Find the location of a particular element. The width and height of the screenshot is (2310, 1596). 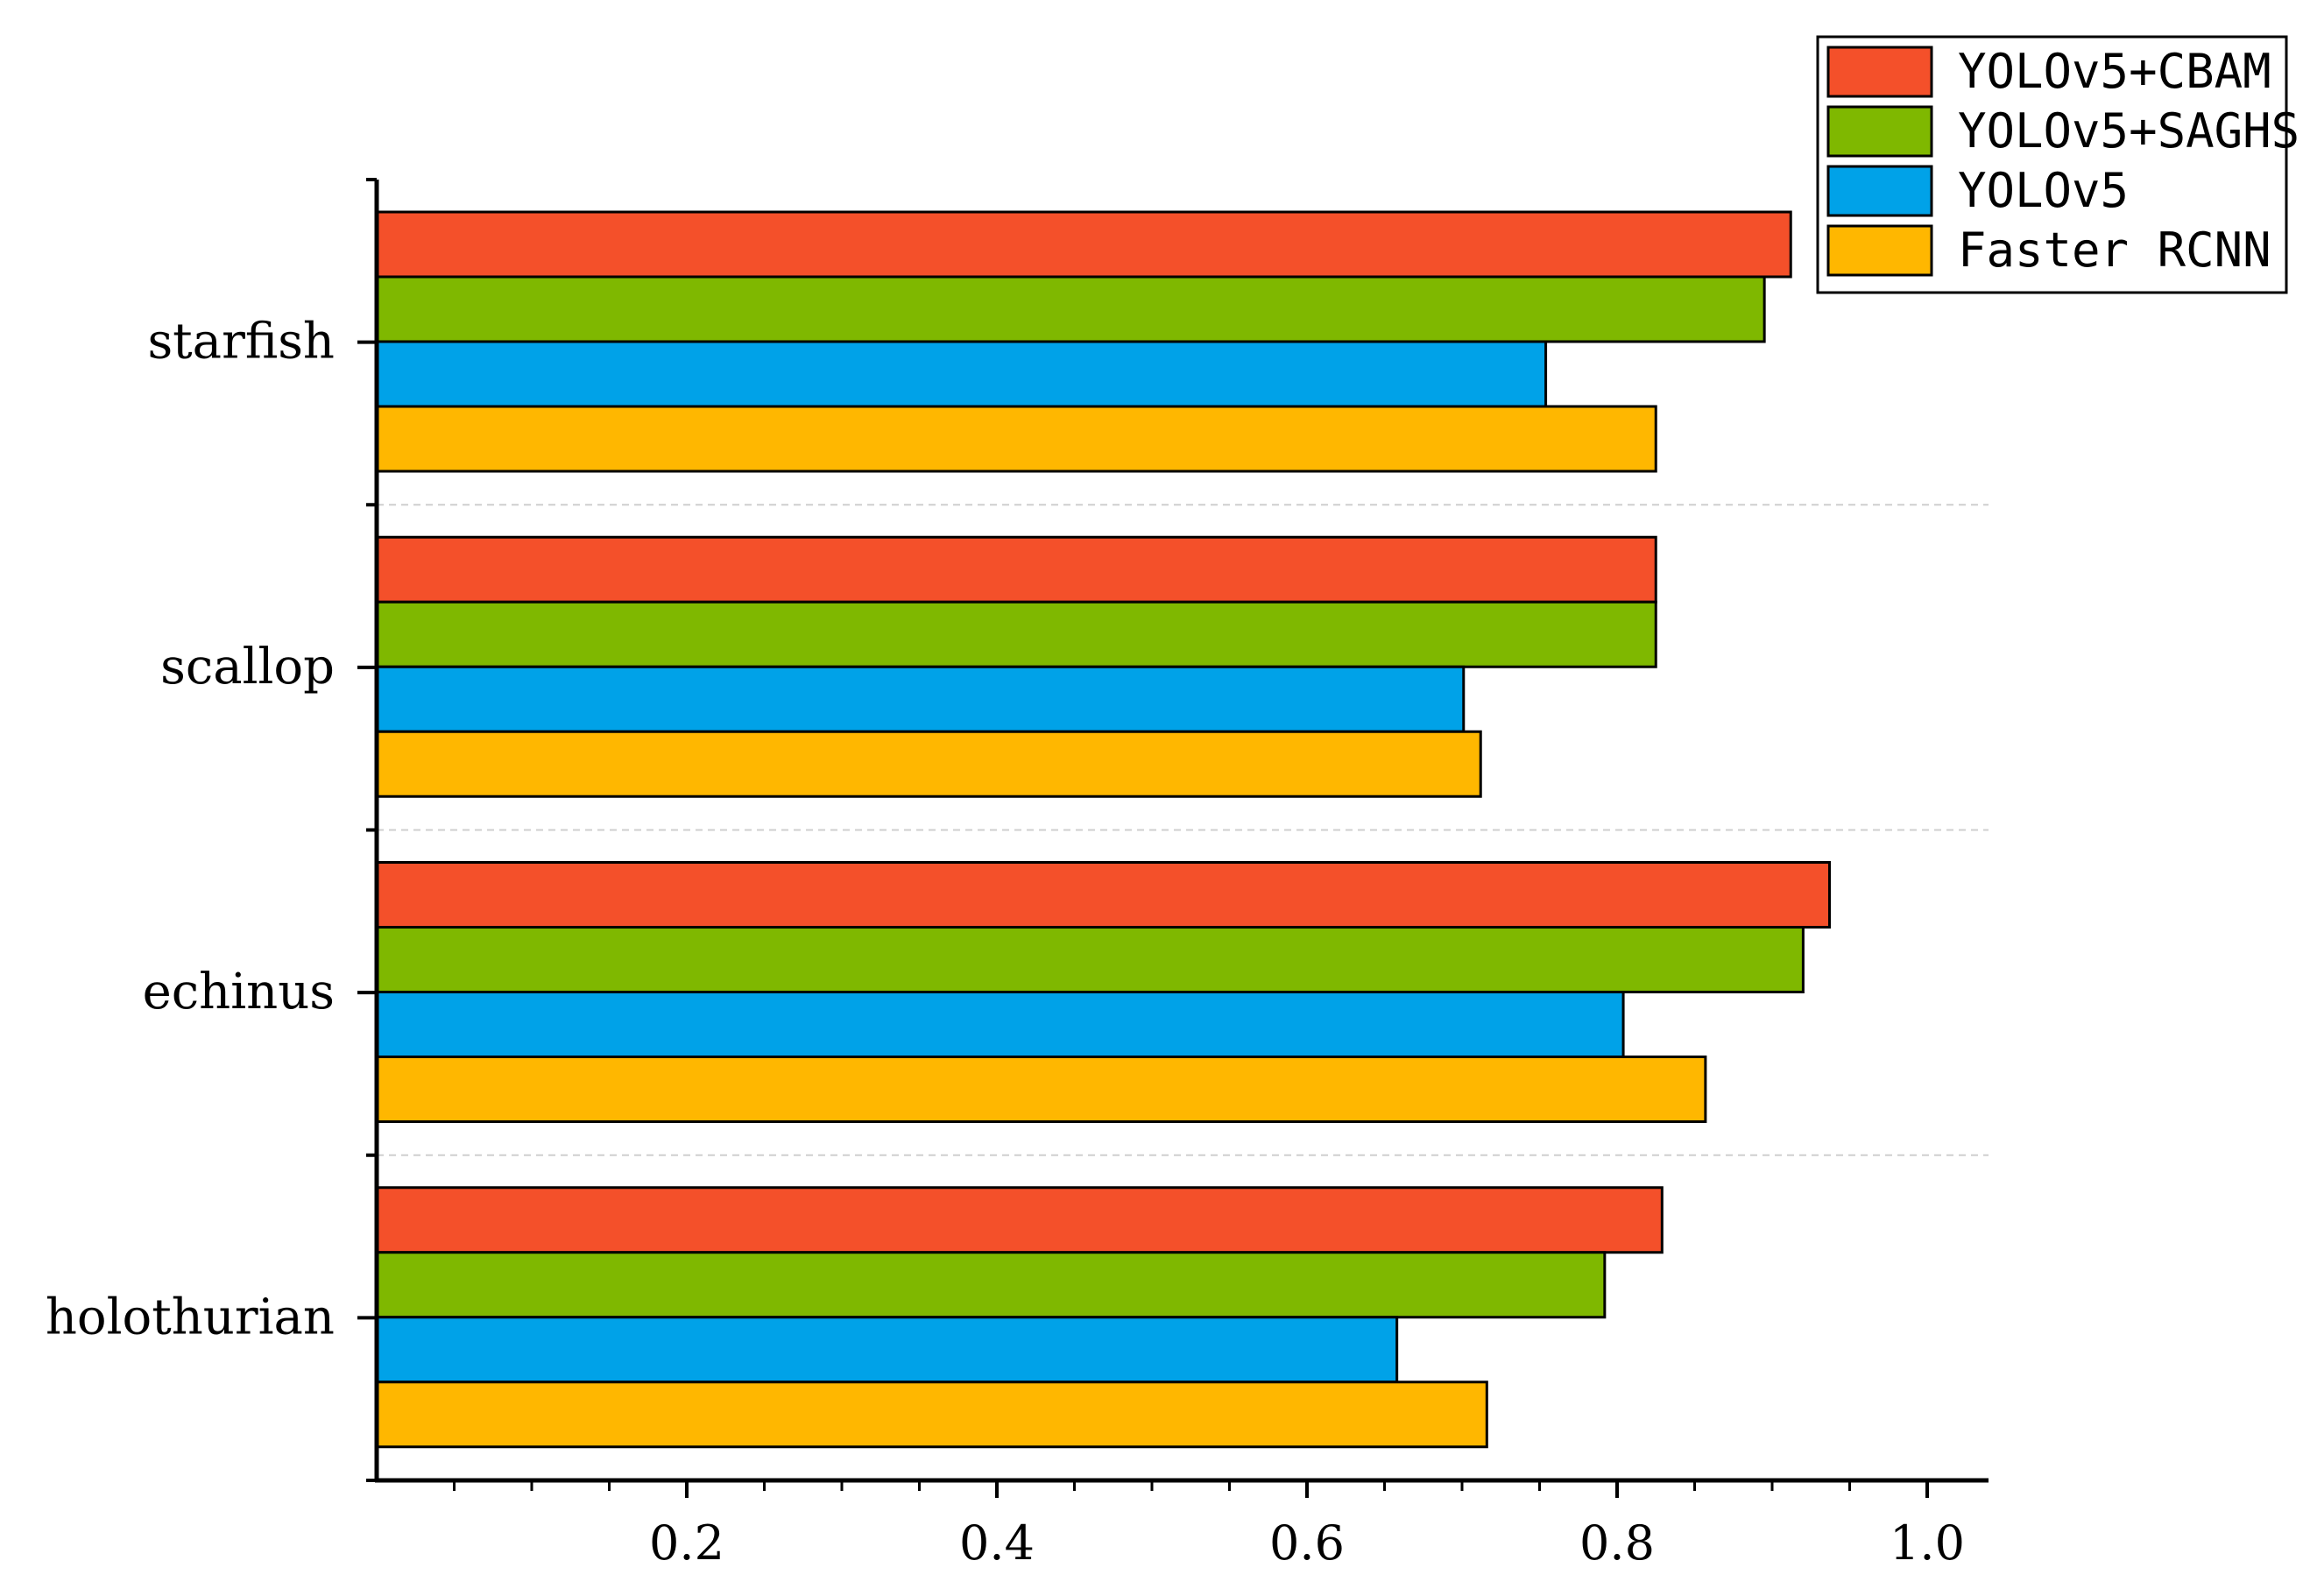

bar-scallop-yolov5 is located at coordinates (921, 699).